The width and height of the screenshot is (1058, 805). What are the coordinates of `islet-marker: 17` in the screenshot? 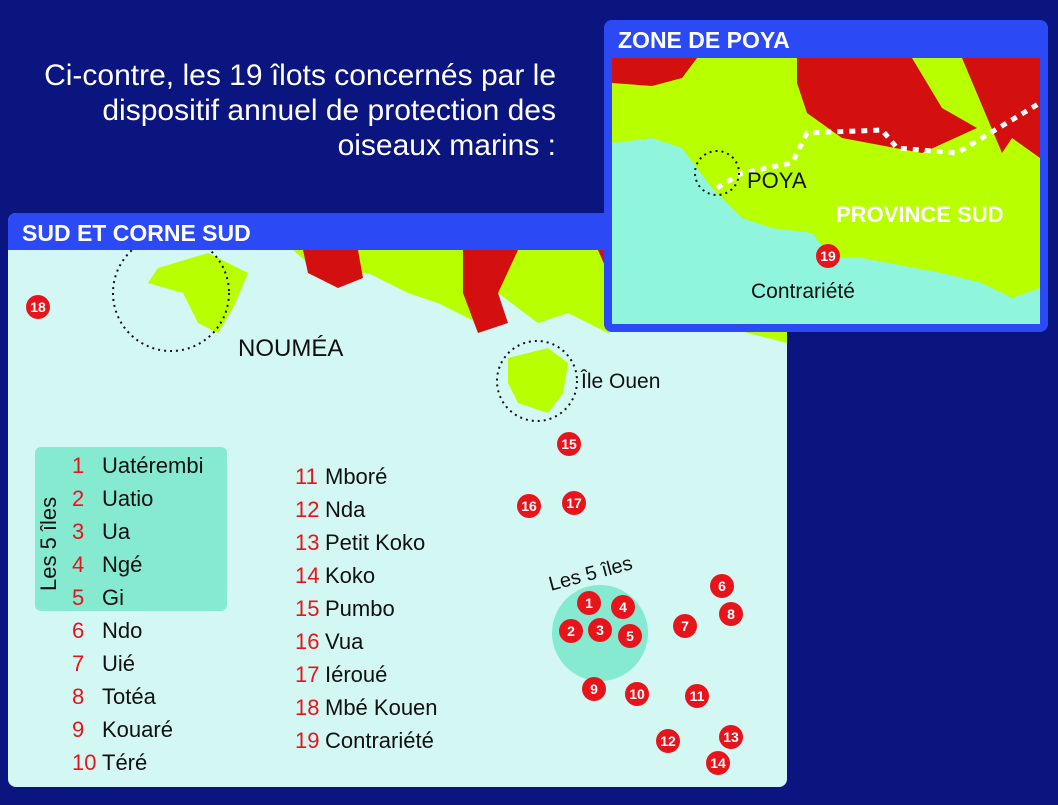 It's located at (574, 503).